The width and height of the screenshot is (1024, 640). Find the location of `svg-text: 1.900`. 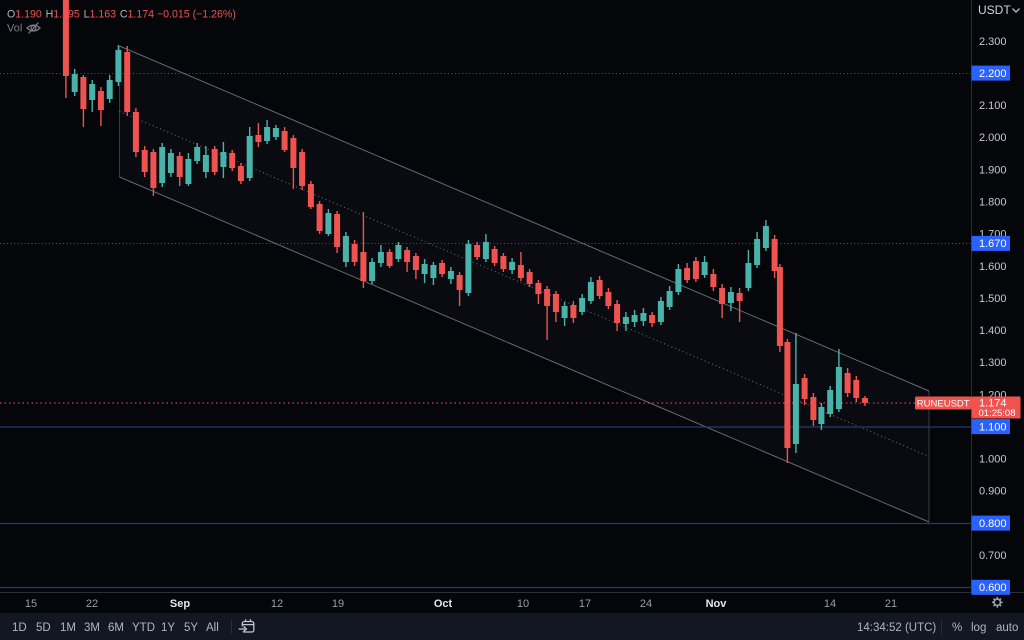

svg-text: 1.900 is located at coordinates (993, 170).